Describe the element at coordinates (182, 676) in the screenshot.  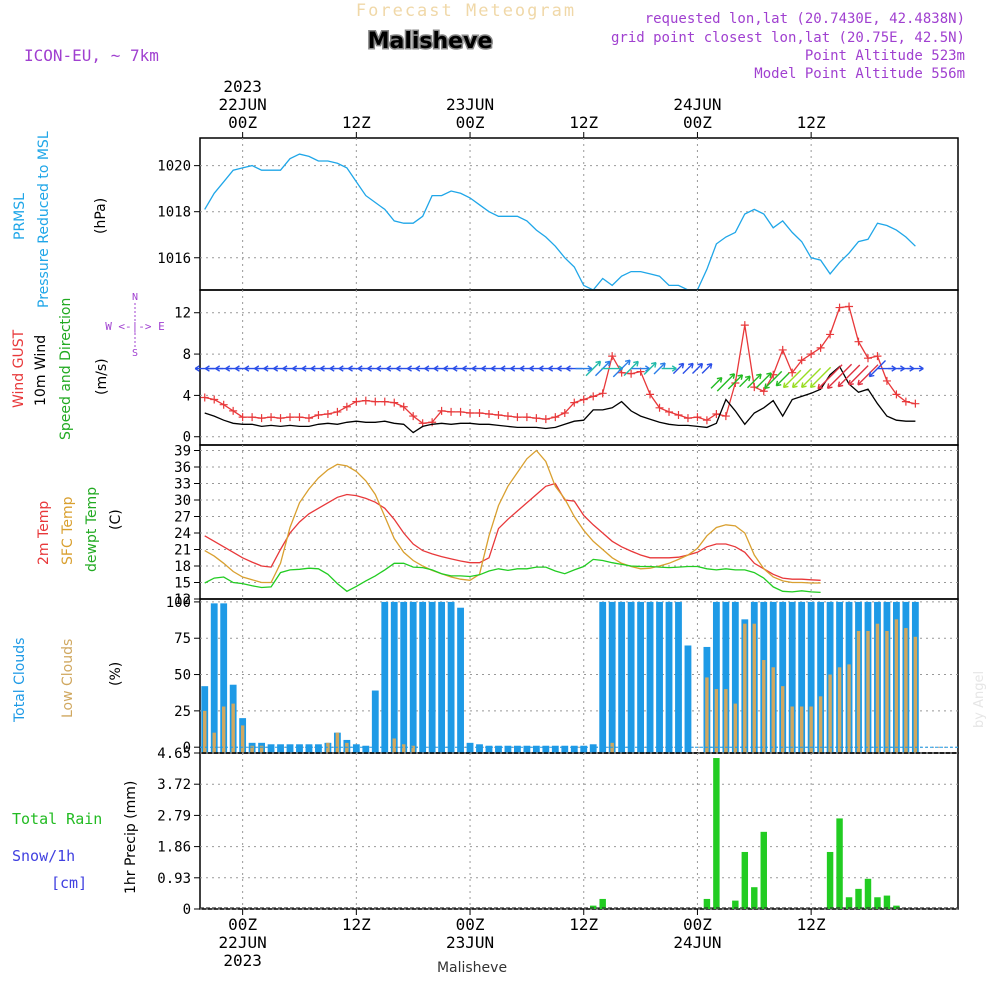
I see `clouds-tick-label: 50` at that location.